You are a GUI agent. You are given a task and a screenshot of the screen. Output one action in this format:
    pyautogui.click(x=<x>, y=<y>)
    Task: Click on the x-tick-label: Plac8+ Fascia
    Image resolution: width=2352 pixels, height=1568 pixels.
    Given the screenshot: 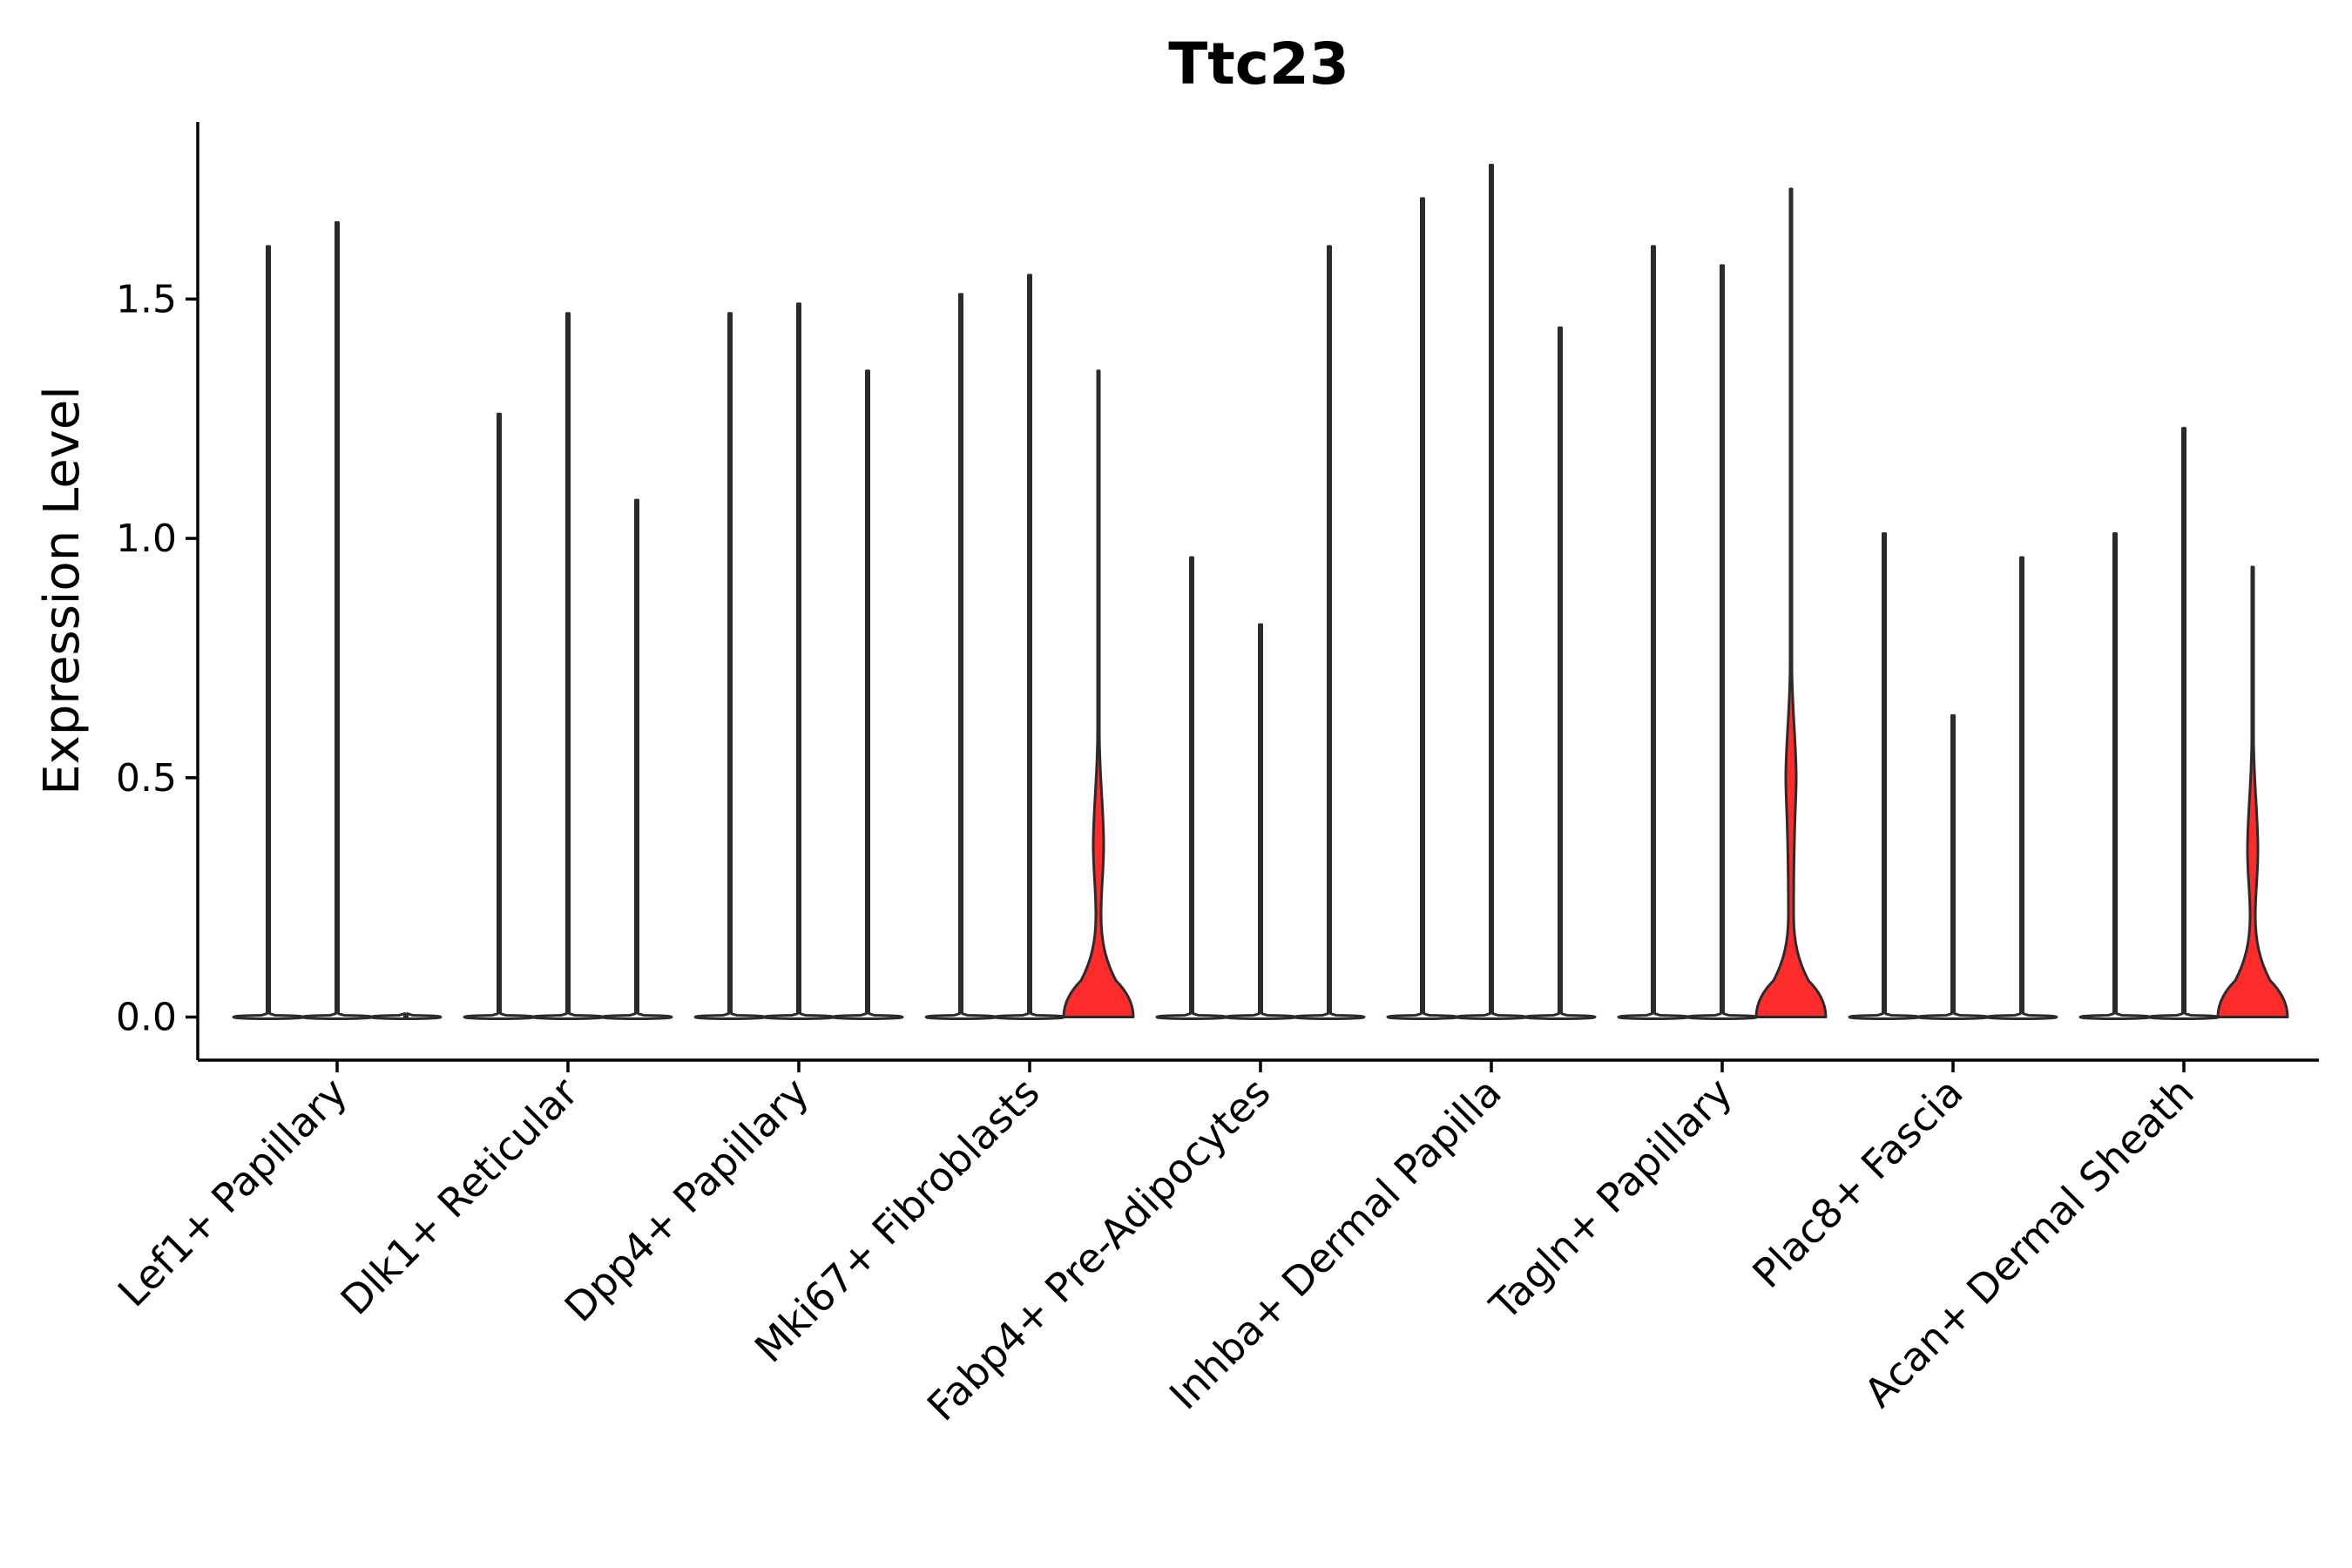 What is the action you would take?
    pyautogui.click(x=1857, y=1183)
    